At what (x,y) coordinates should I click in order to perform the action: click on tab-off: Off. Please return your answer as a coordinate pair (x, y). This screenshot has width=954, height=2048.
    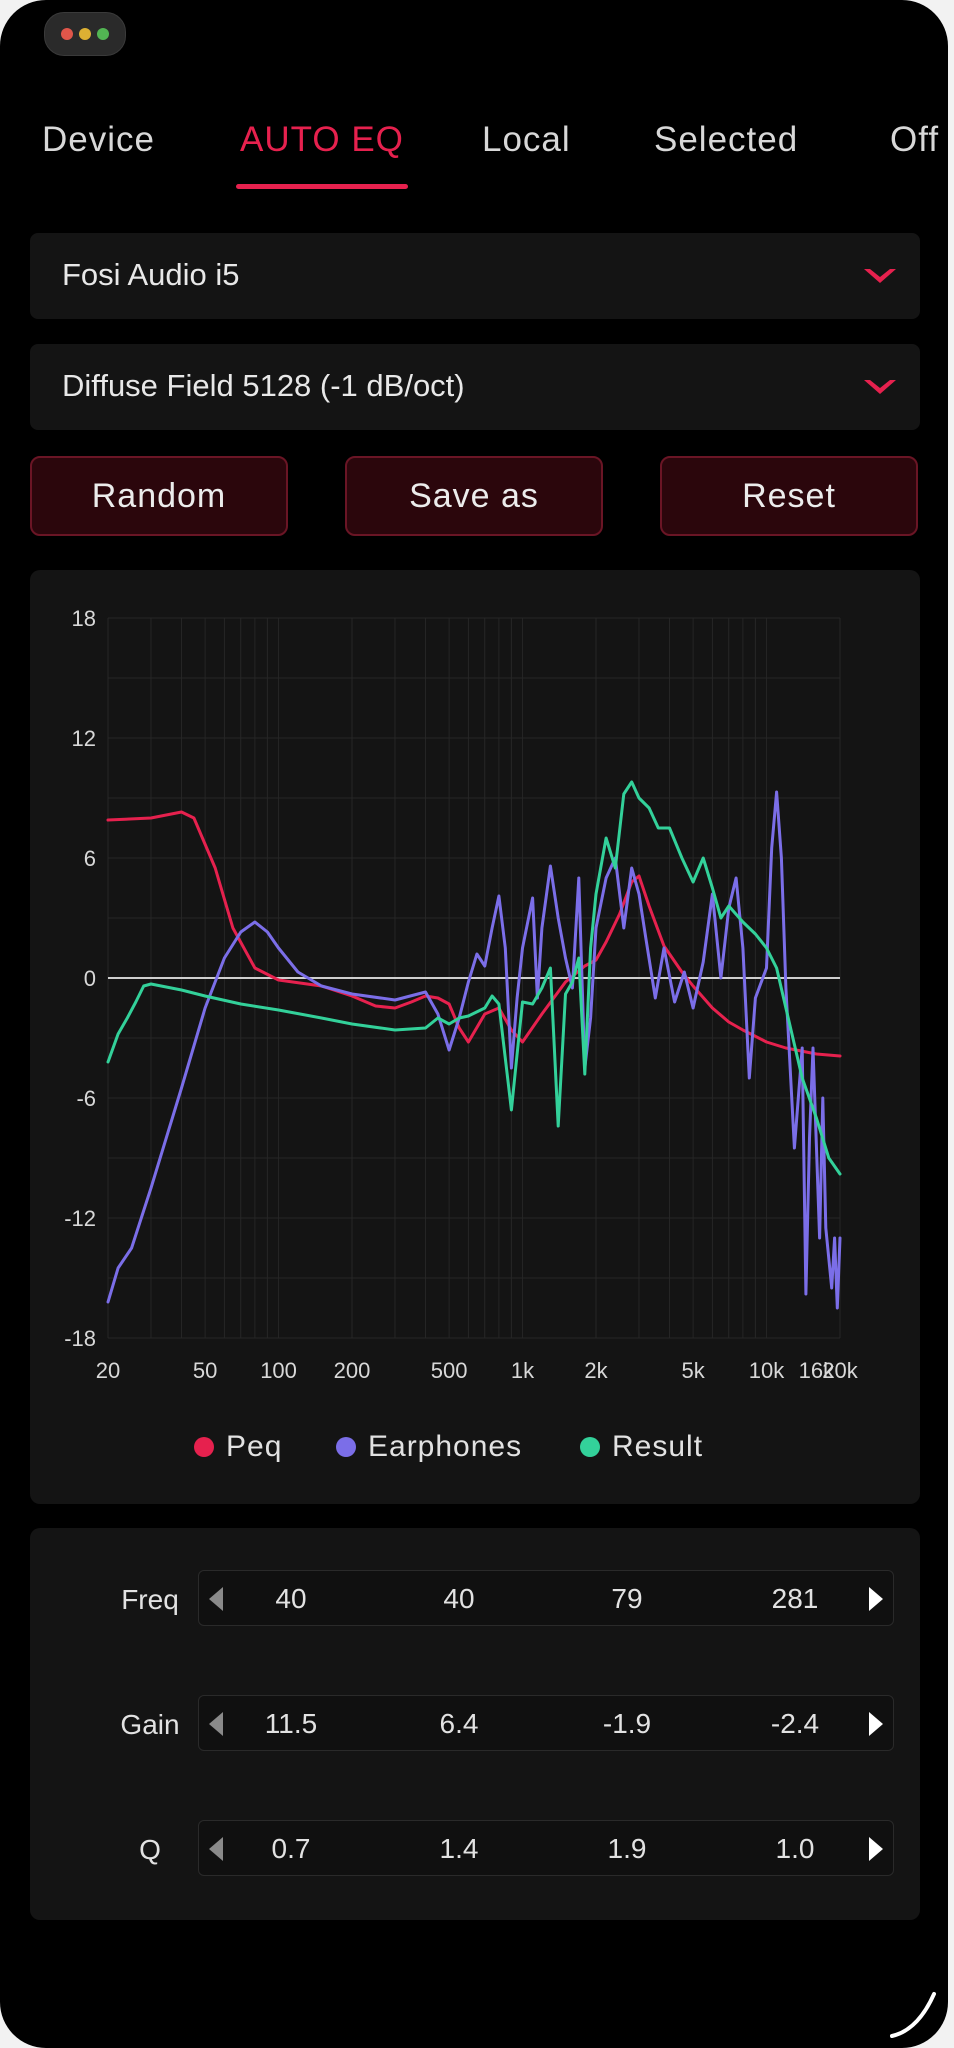
    Looking at the image, I should click on (915, 139).